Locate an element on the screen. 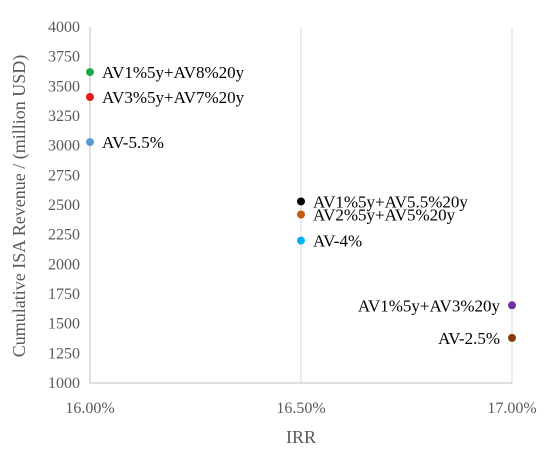 This screenshot has height=450, width=550. x-tick-label: 17.00% is located at coordinates (511, 408).